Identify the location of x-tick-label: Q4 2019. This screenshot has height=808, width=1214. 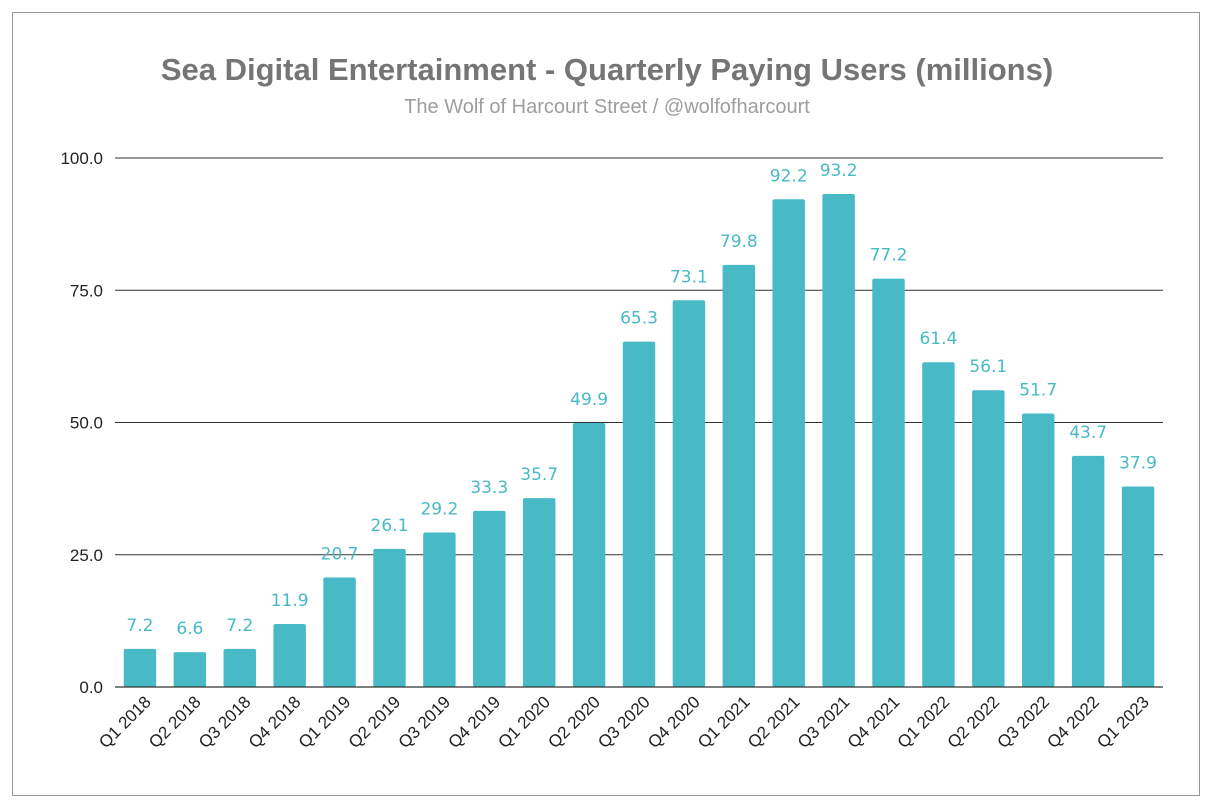
(475, 722).